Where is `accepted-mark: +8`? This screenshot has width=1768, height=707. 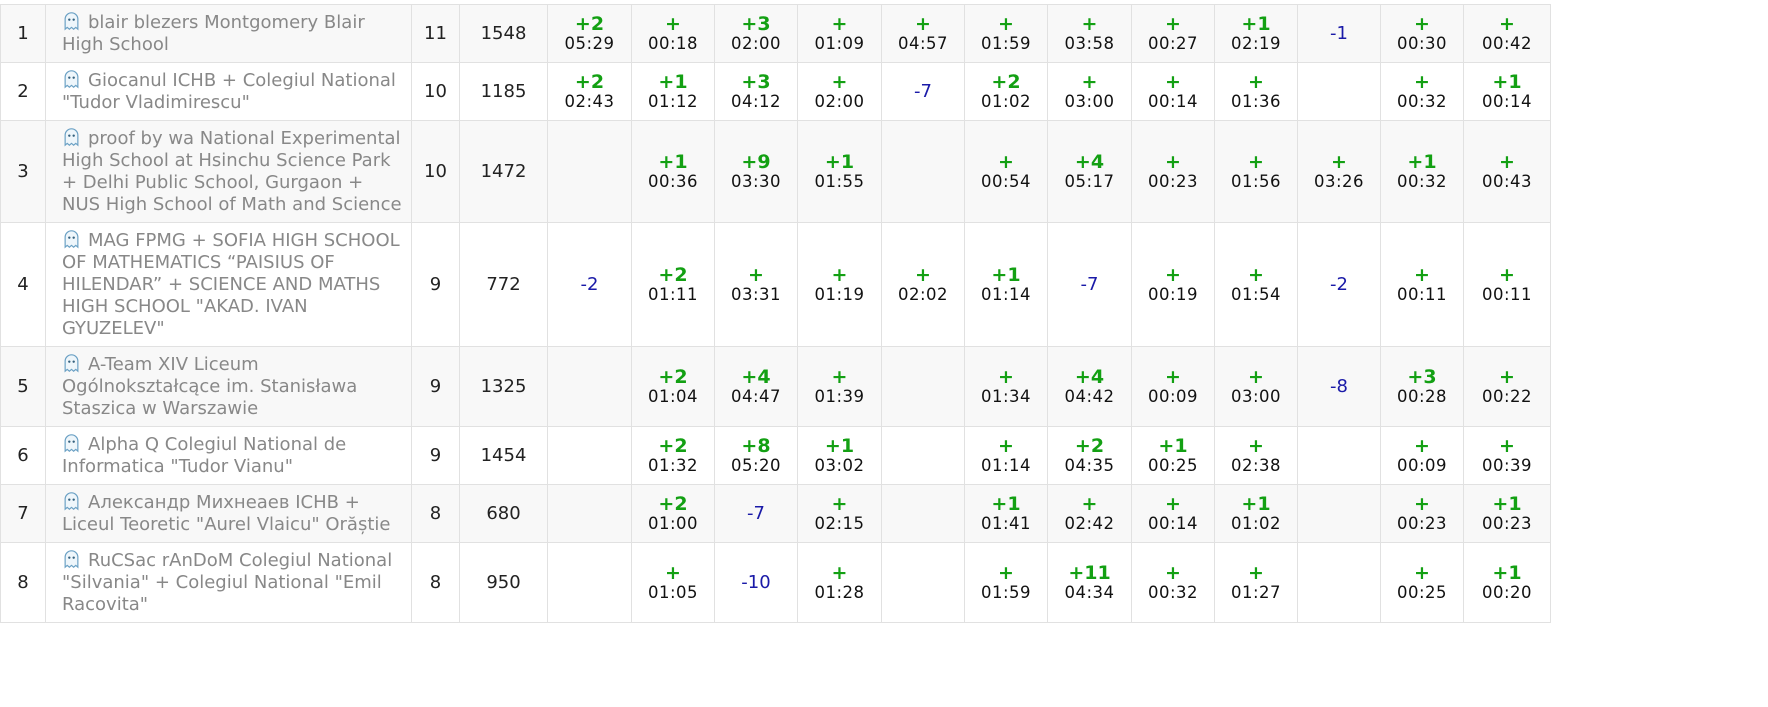 accepted-mark: +8 is located at coordinates (756, 445).